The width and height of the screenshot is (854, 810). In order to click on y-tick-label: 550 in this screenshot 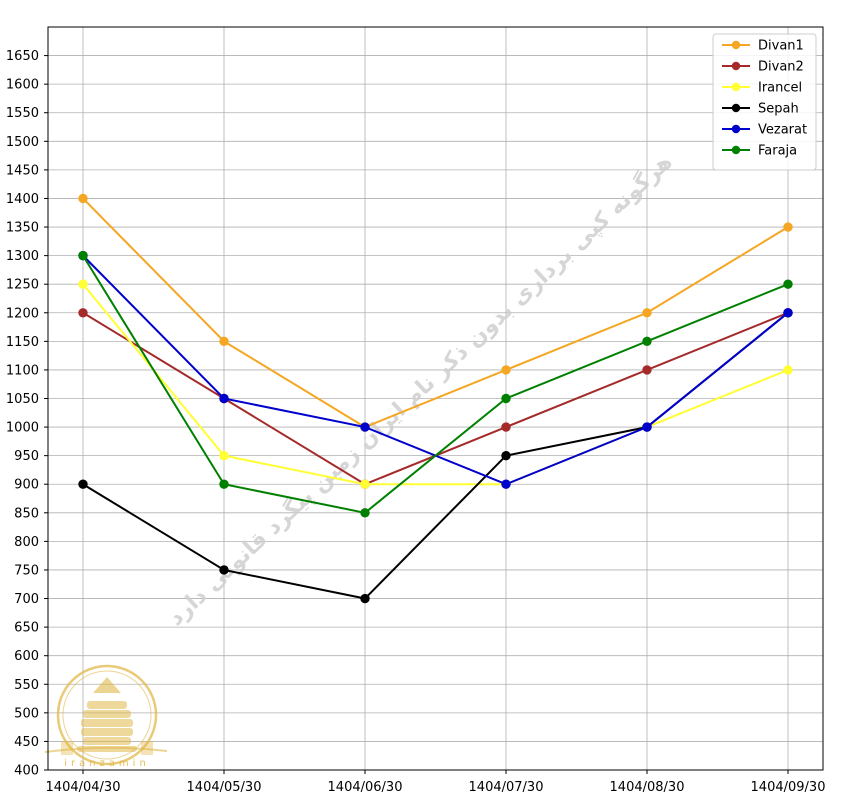, I will do `click(26, 685)`.